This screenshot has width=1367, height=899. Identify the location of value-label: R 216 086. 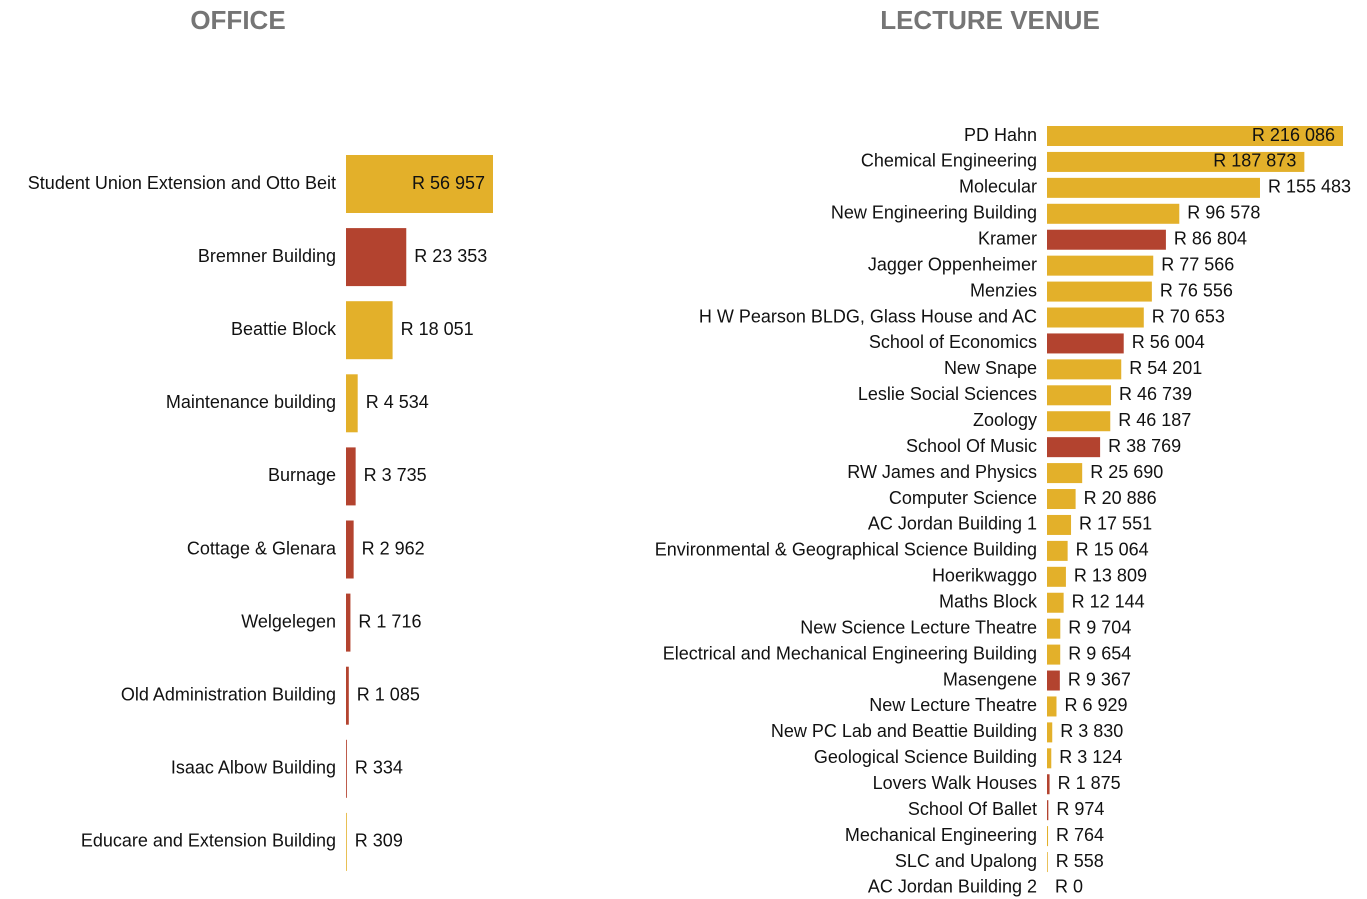
(1293, 135).